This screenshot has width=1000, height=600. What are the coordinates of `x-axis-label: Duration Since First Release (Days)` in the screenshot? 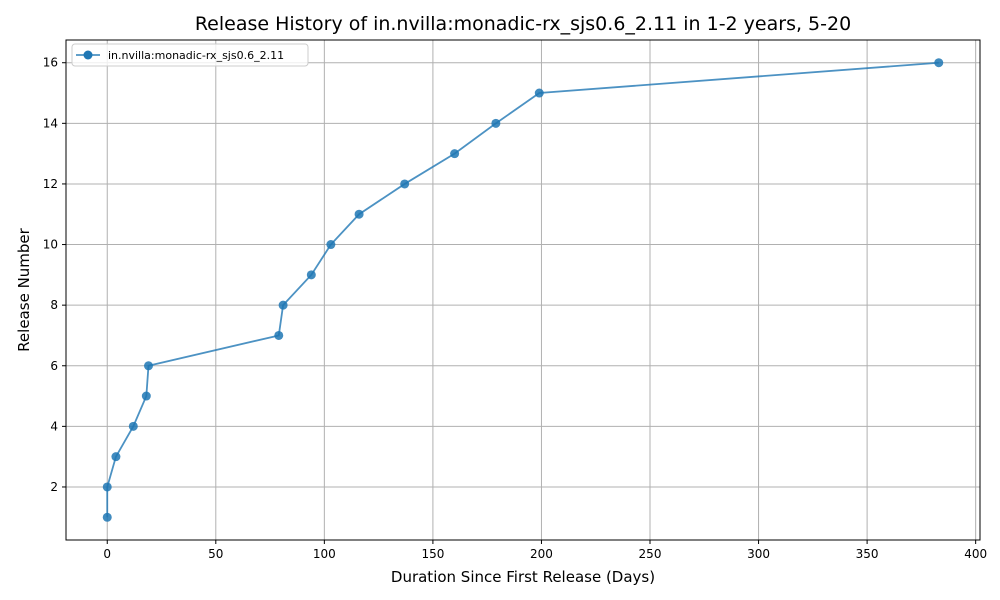 It's located at (523, 577).